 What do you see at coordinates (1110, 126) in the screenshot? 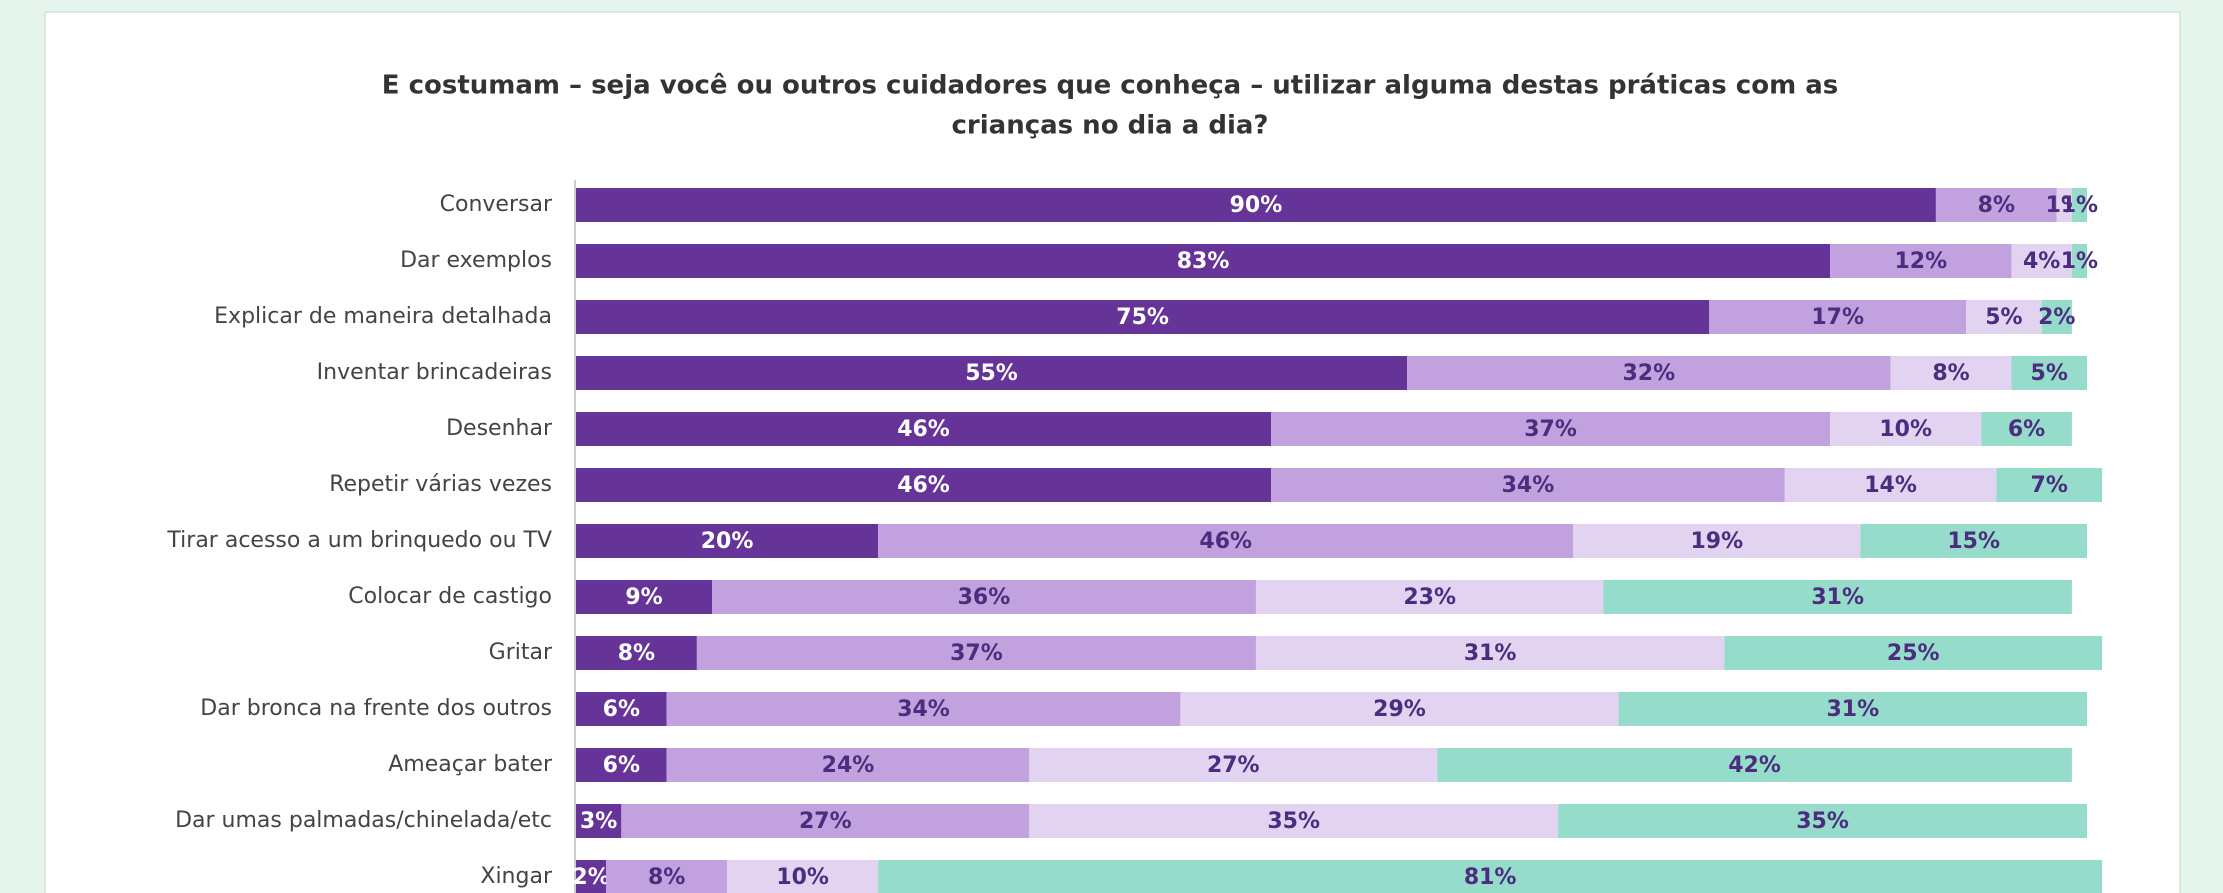
I see `chart-title: crianças no dia a dia?` at bounding box center [1110, 126].